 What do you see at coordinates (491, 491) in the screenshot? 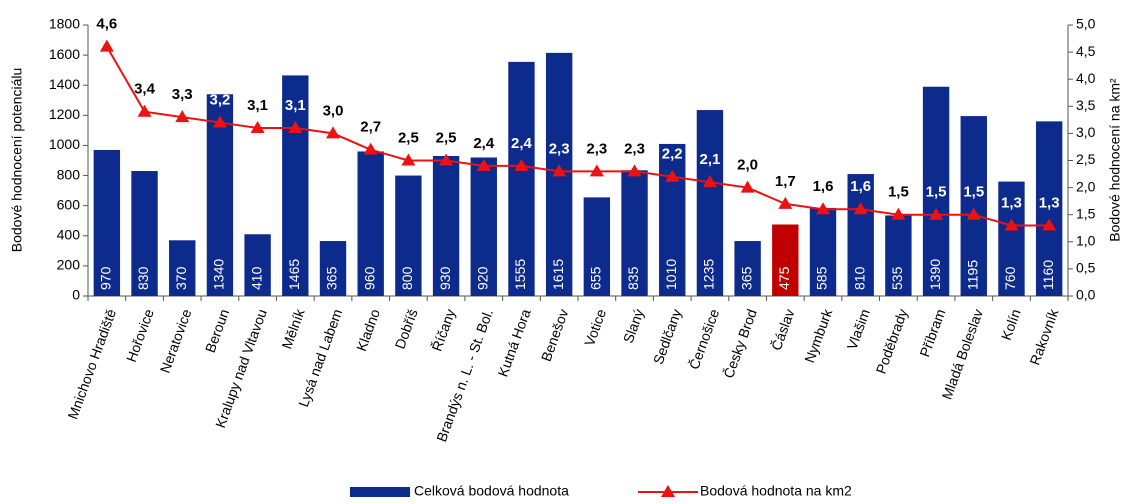
I see `legend-label: Celková bodová hodnota` at bounding box center [491, 491].